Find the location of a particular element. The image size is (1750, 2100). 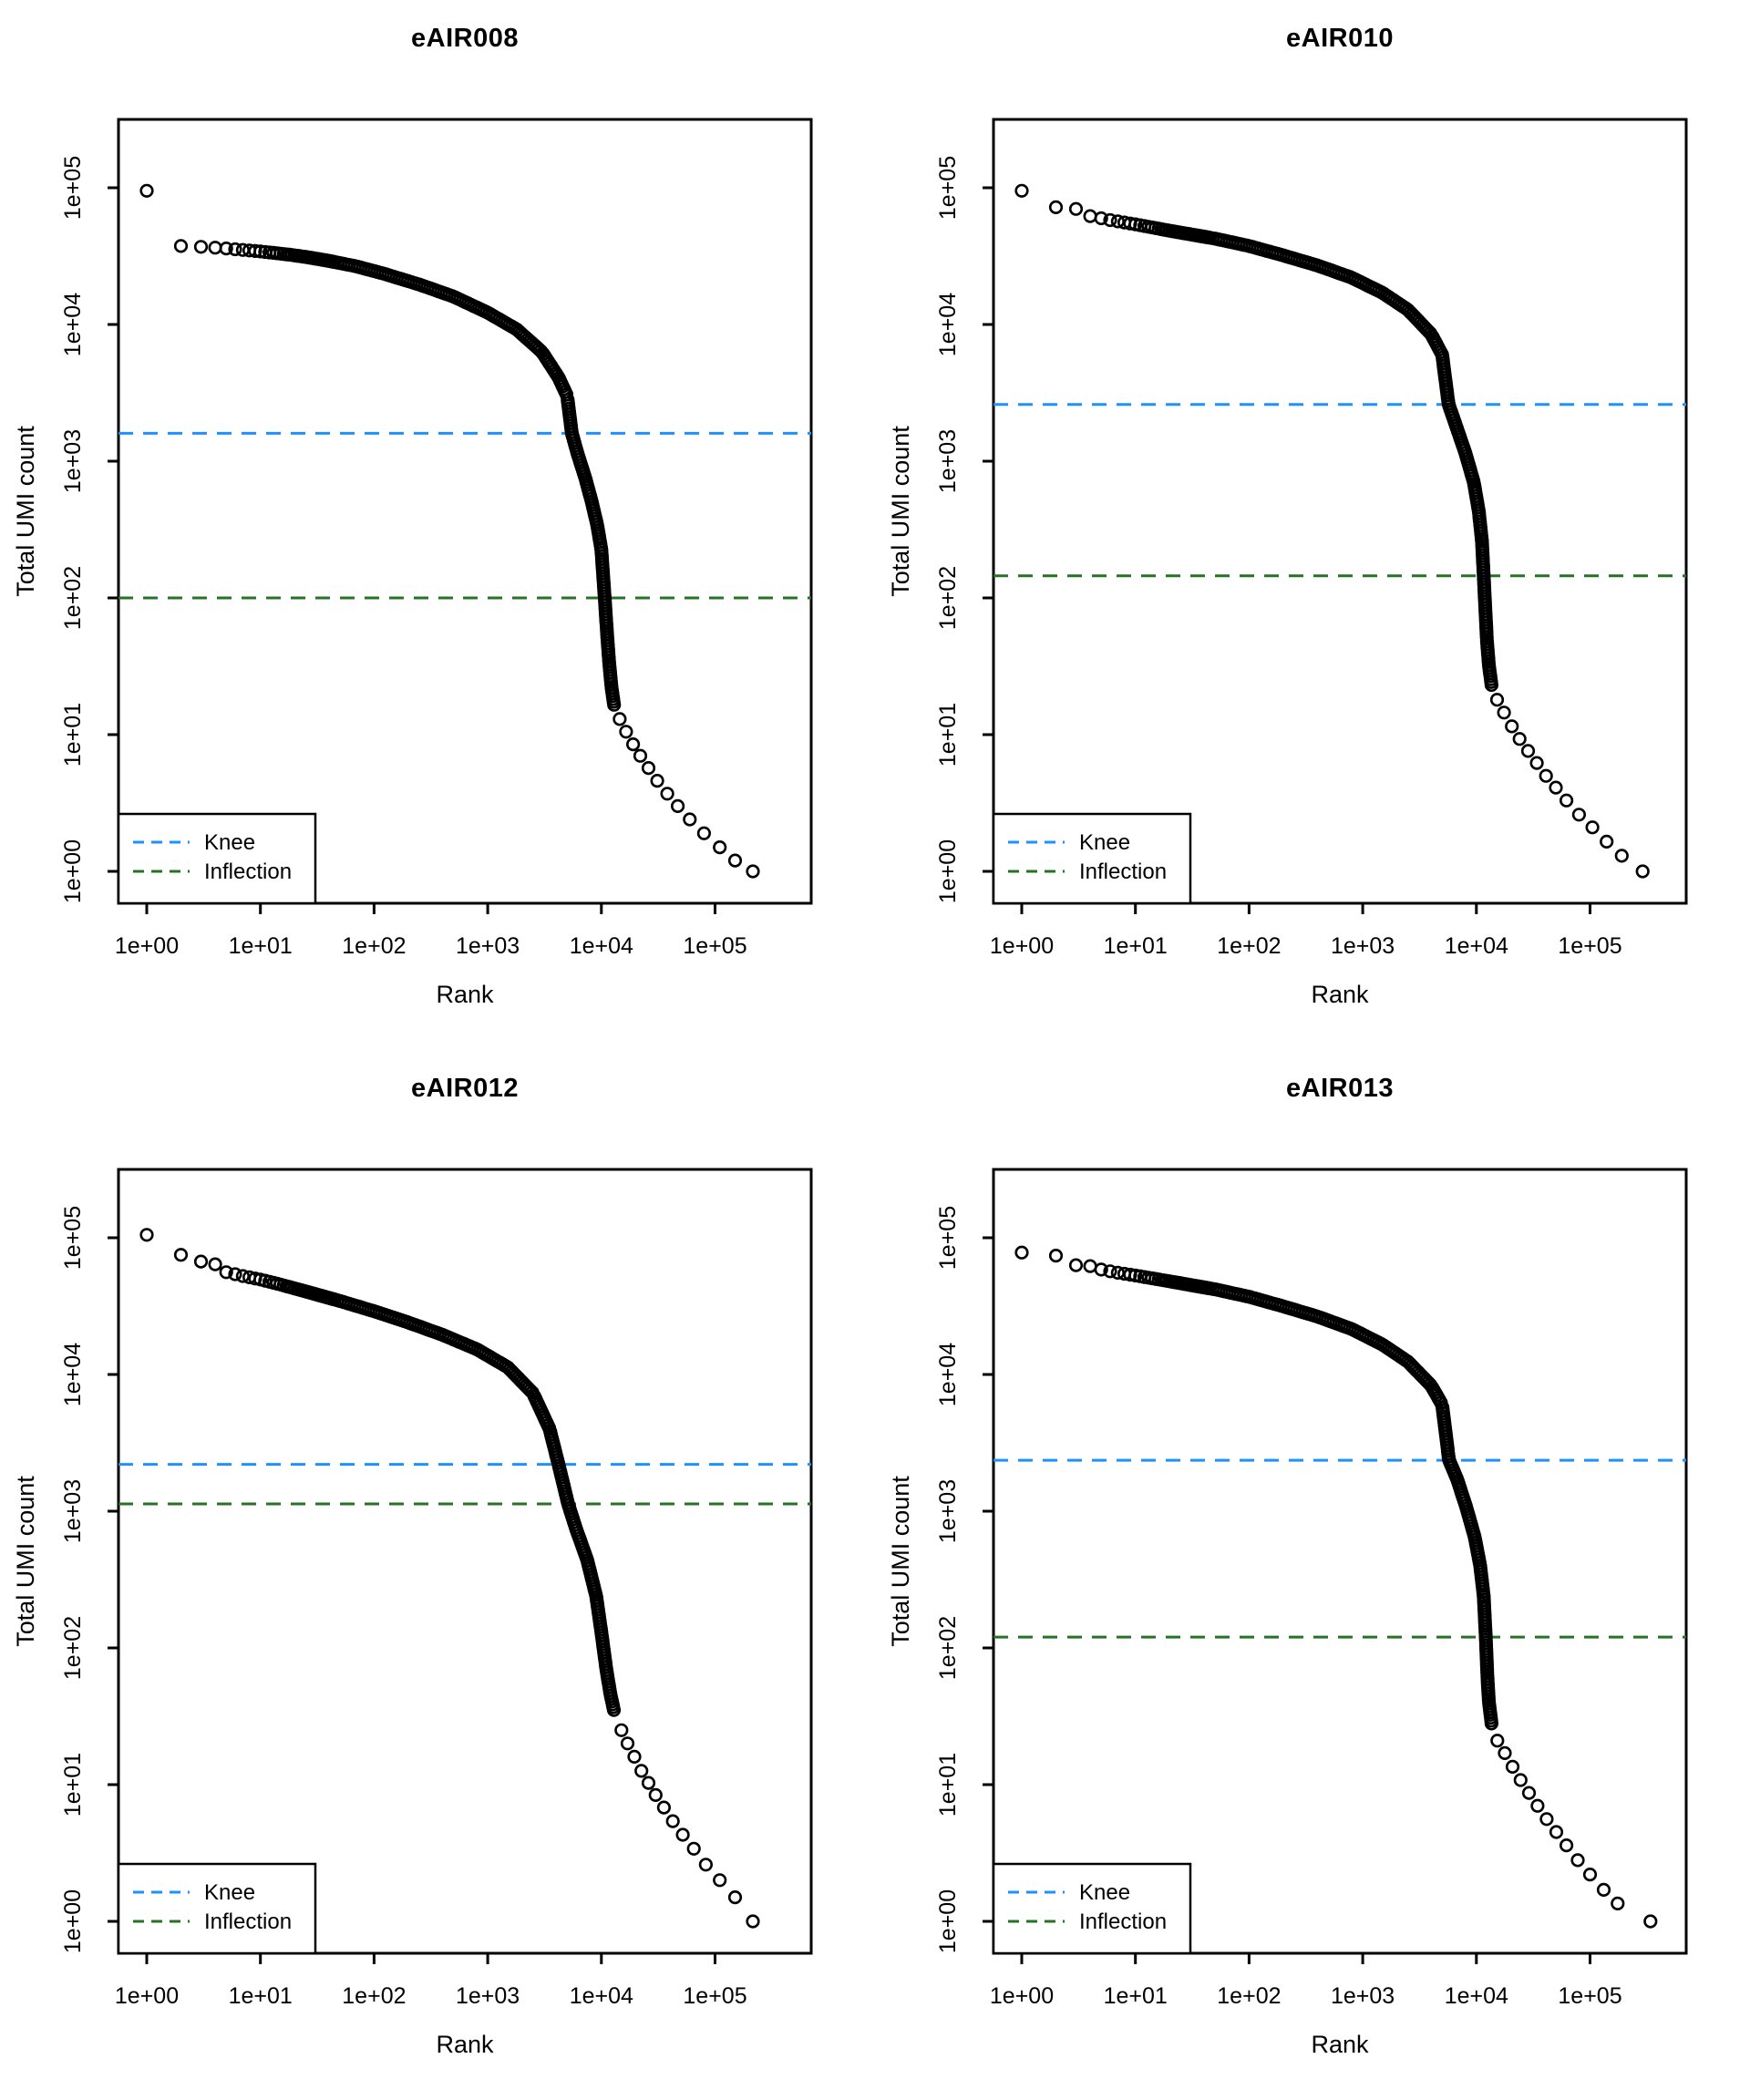

y-tick-label: 1e+05 is located at coordinates (948, 1238).